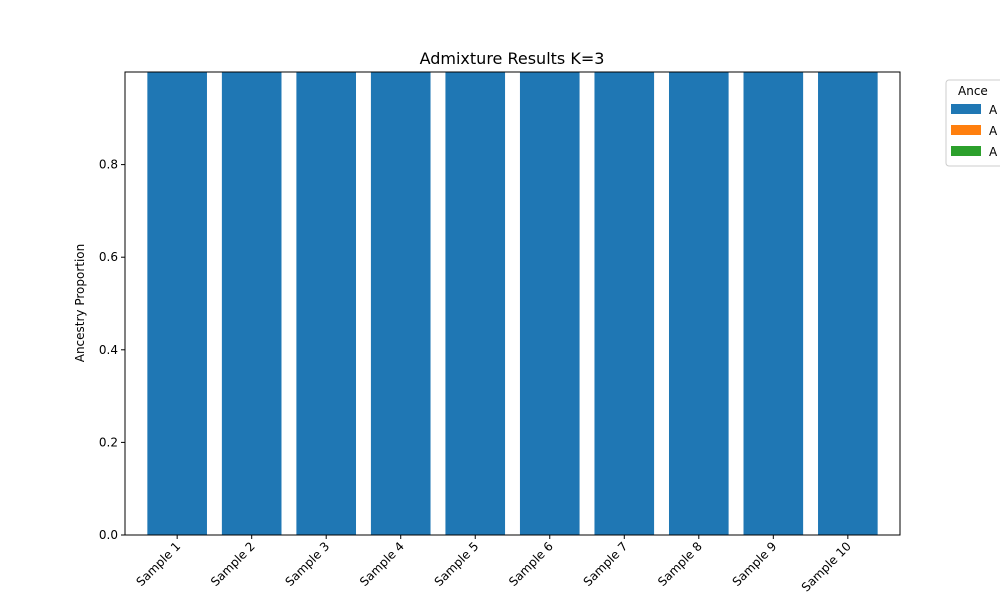 The width and height of the screenshot is (1000, 600). What do you see at coordinates (606, 564) in the screenshot?
I see `x-tick-label: Sample 7` at bounding box center [606, 564].